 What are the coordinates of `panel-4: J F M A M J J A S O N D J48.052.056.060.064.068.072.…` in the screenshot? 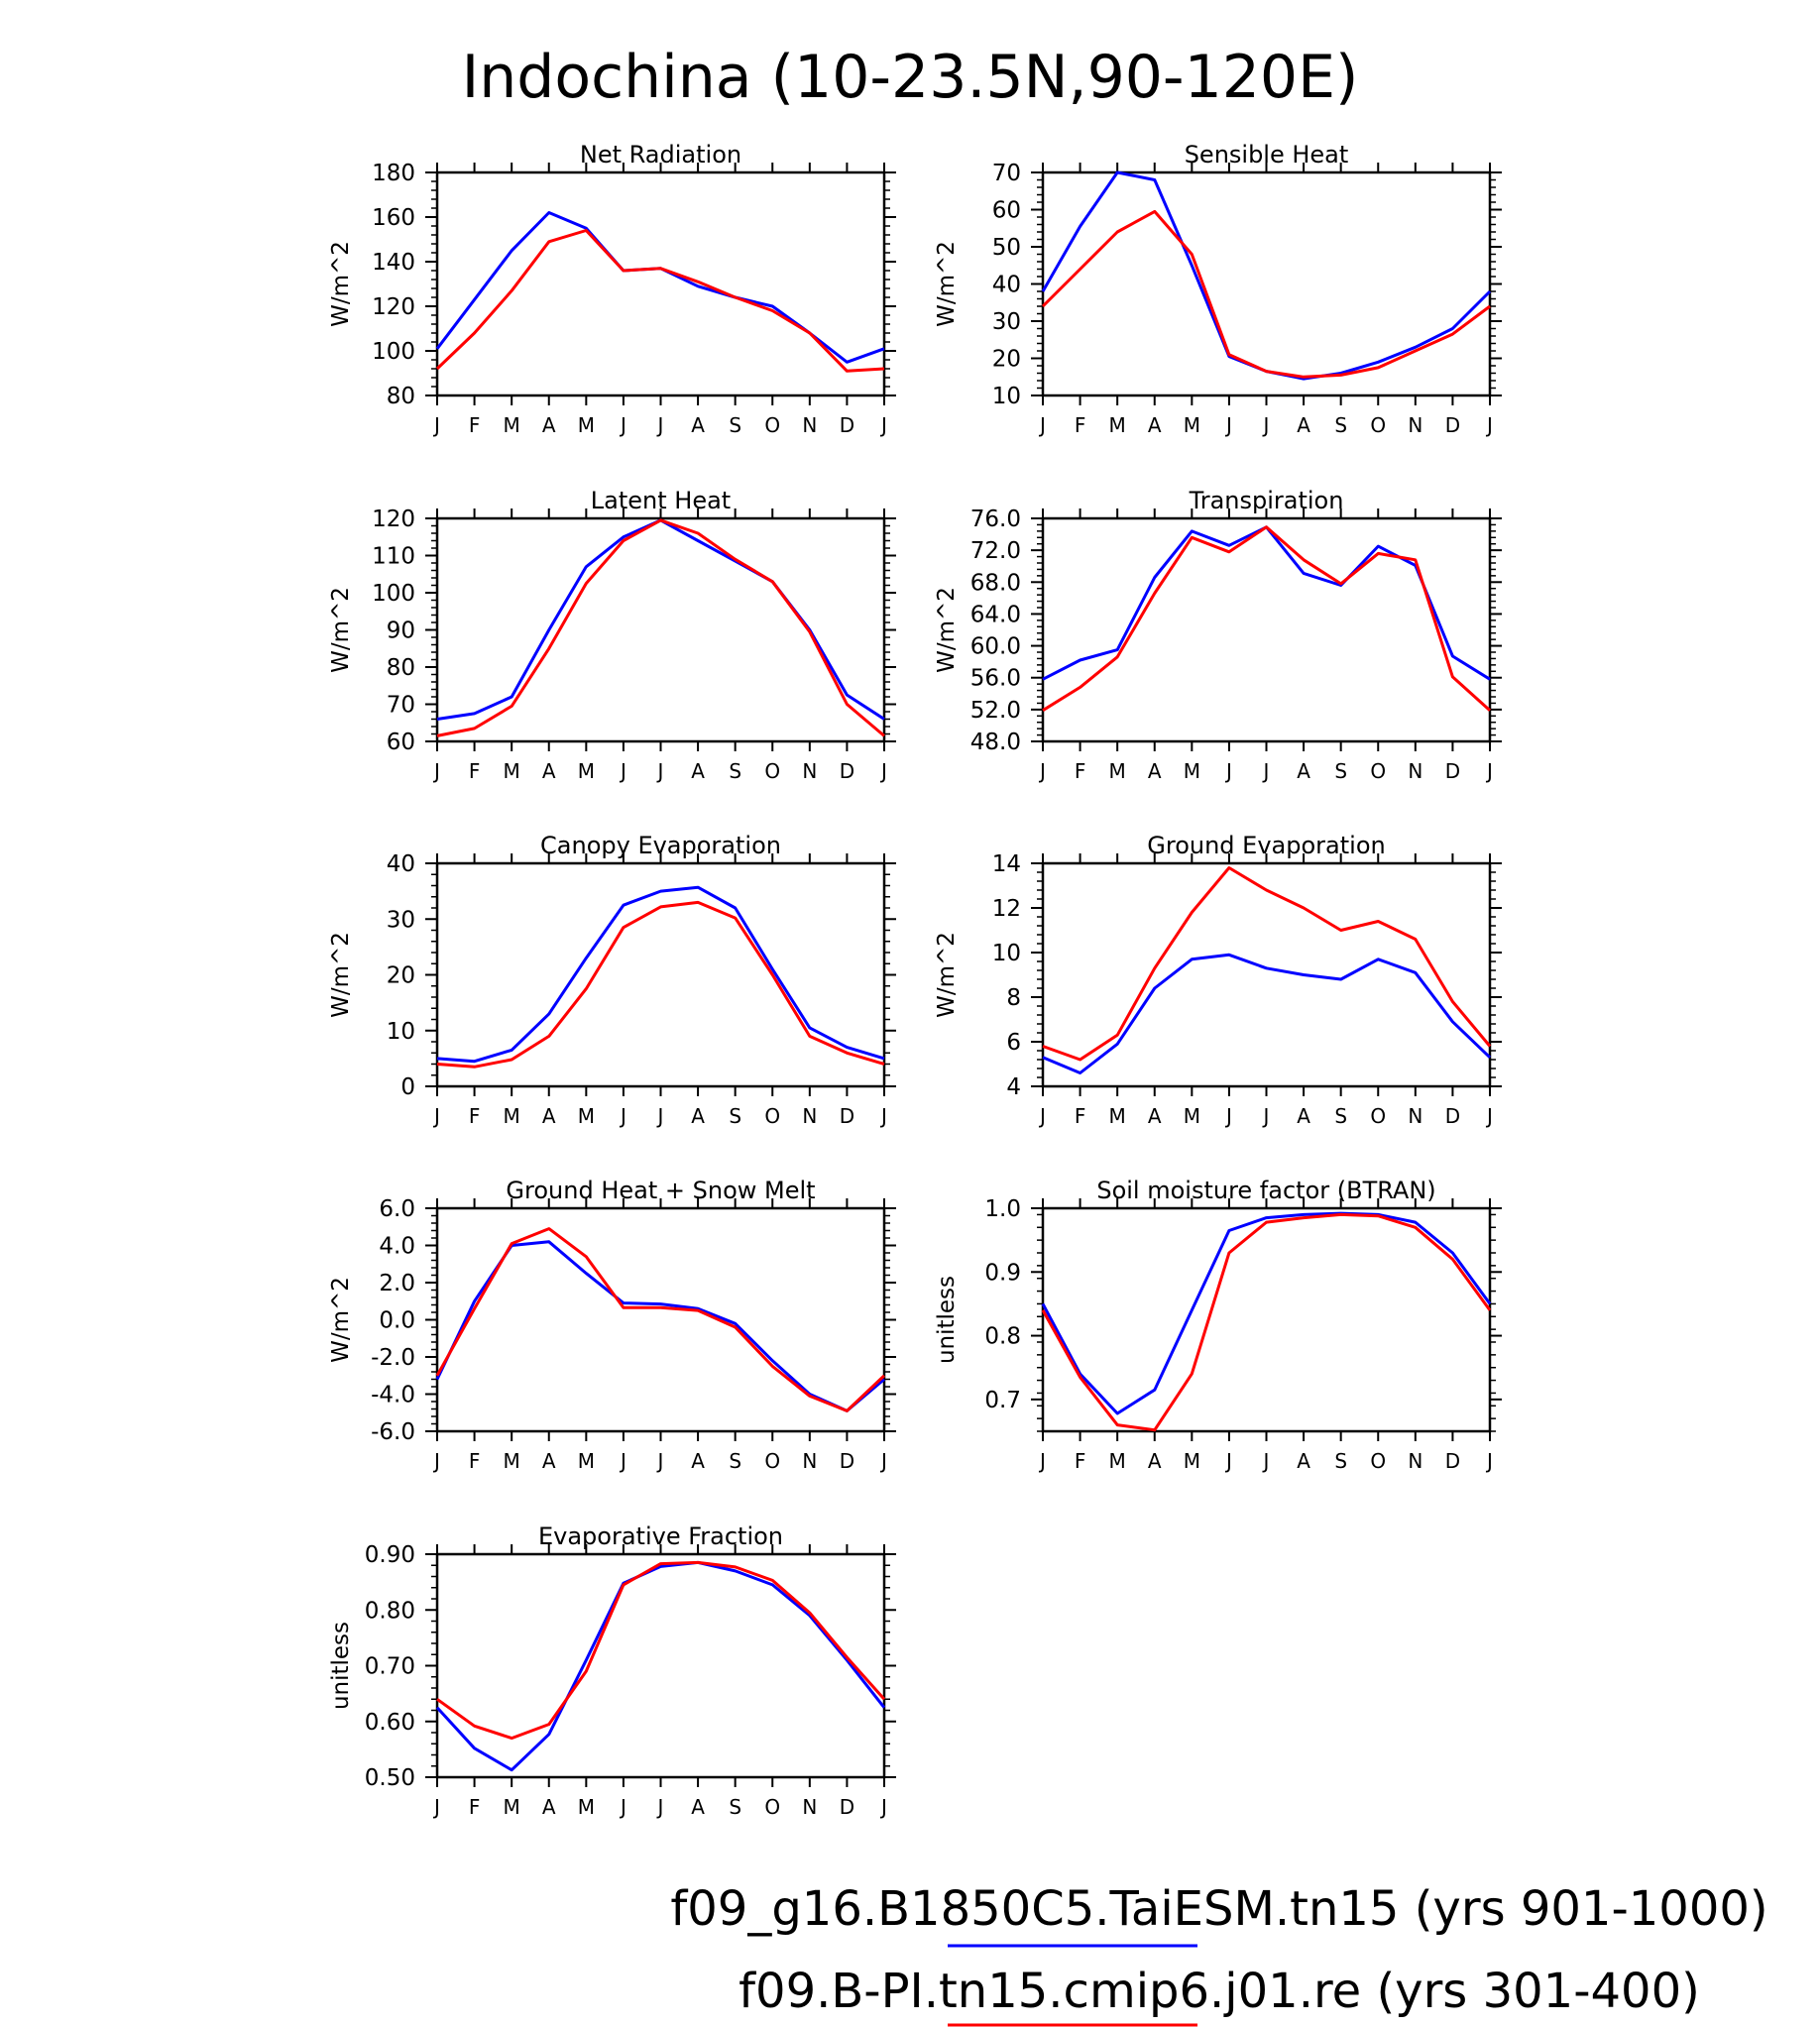 It's located at (1218, 635).